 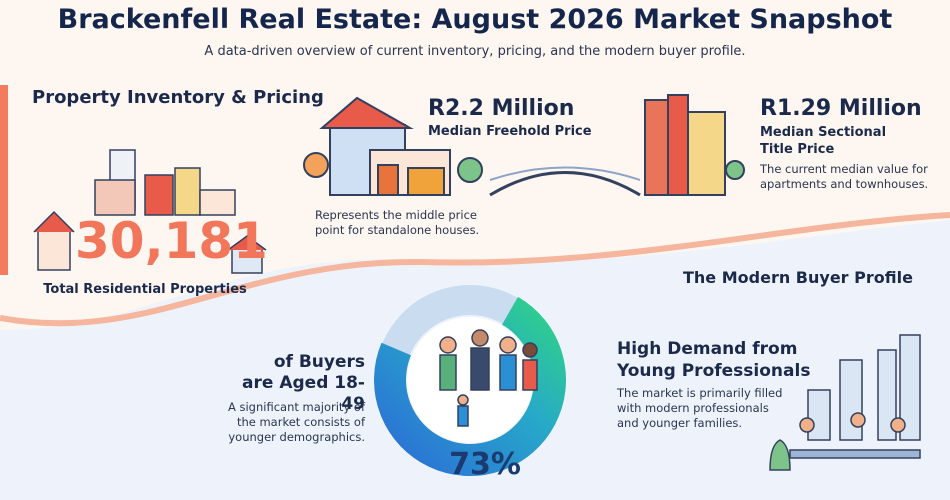 I want to click on donut, so click(x=470, y=386).